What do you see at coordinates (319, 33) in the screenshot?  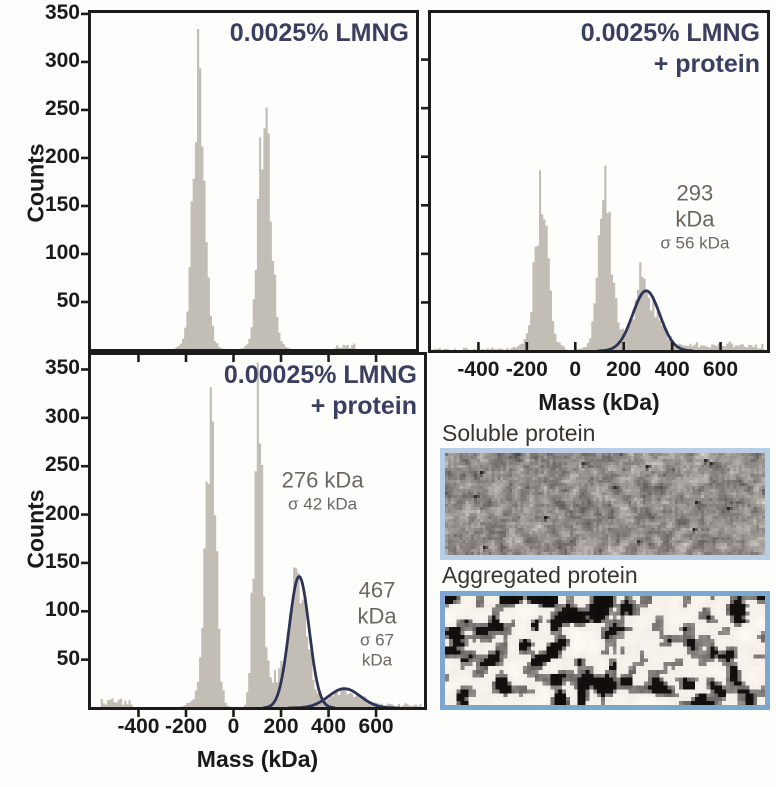 I see `panel-title-top-left: 0.0025% LMNG` at bounding box center [319, 33].